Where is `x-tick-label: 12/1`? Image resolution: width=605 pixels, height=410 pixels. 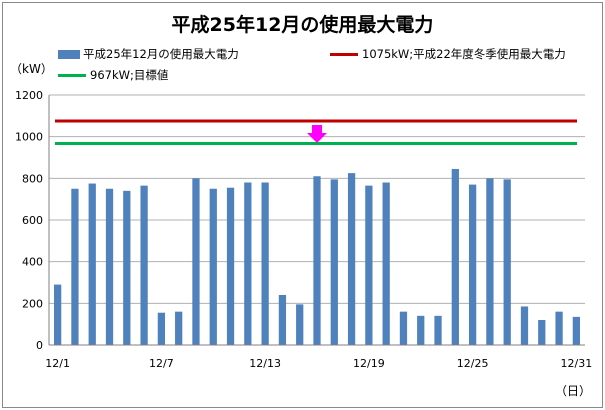 x-tick-label: 12/1 is located at coordinates (57, 363).